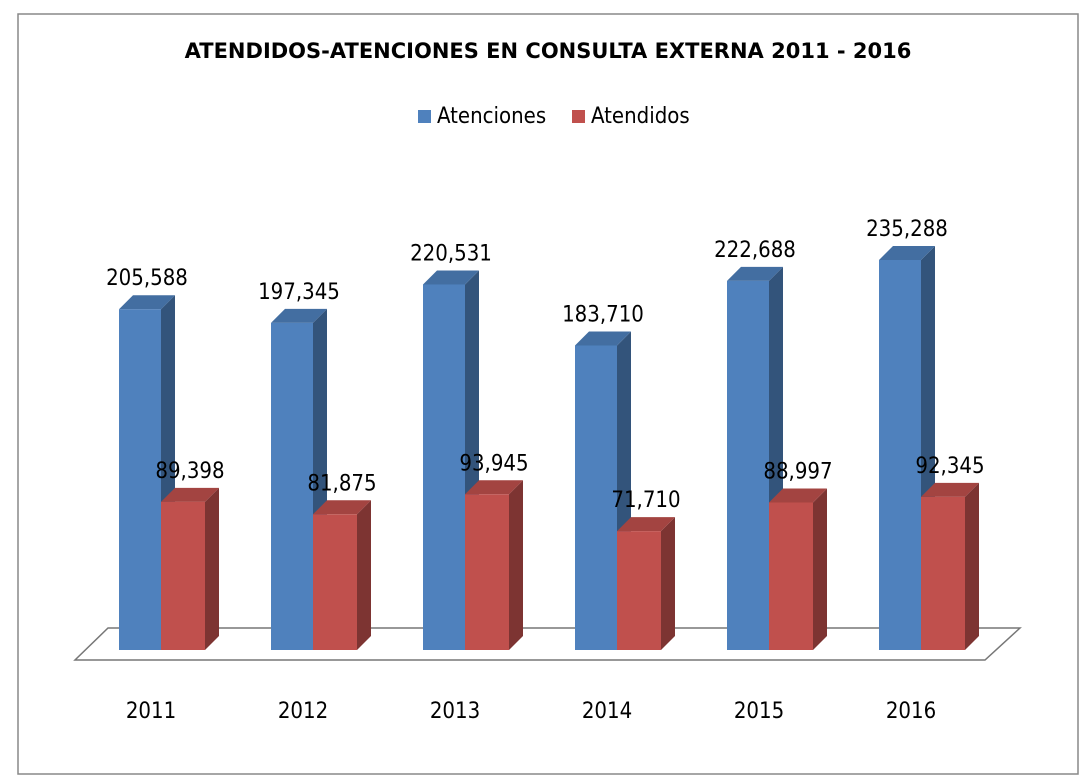  I want to click on data-label: 183,710, so click(603, 314).